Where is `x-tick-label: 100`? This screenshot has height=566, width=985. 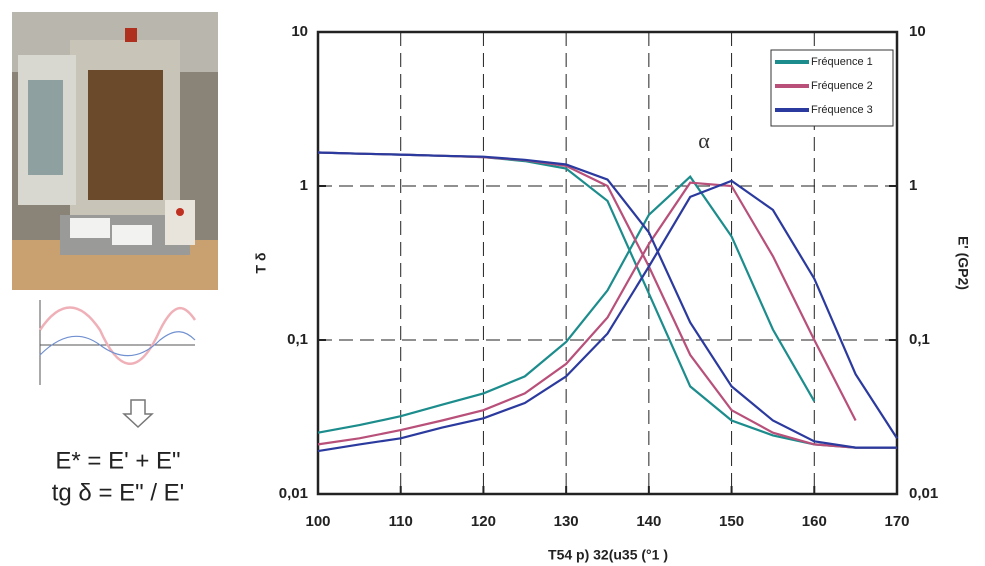 x-tick-label: 100 is located at coordinates (317, 521).